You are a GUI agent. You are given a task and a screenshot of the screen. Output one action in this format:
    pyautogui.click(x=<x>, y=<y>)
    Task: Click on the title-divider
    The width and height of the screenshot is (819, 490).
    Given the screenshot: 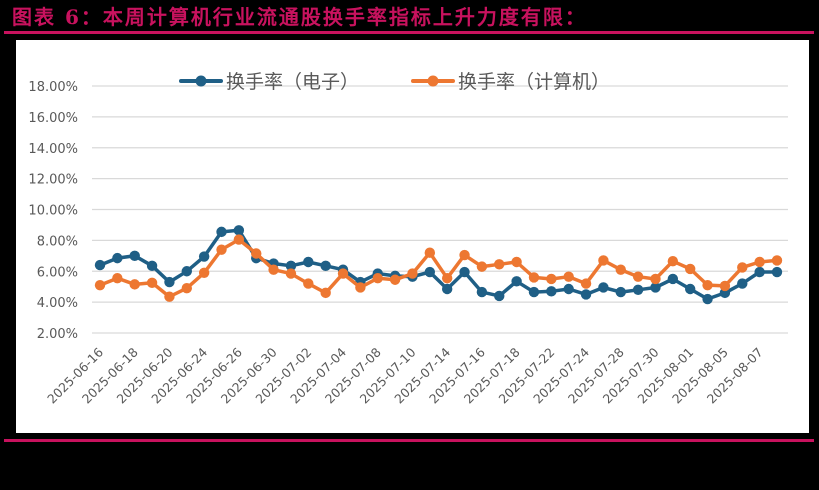 What is the action you would take?
    pyautogui.click(x=409, y=32)
    